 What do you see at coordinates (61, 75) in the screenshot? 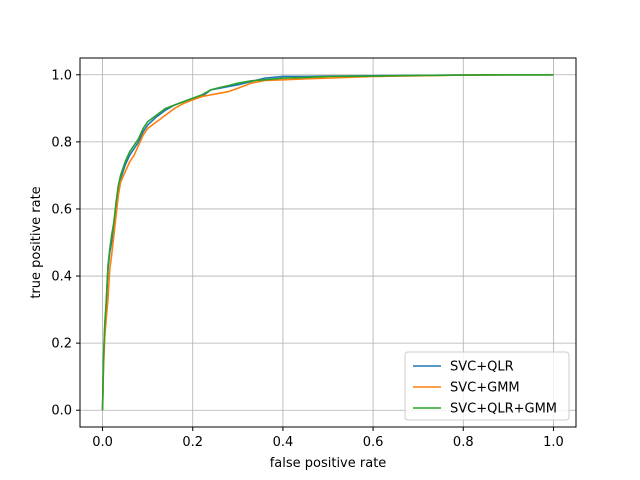
I see `y-tick-label: 1.0` at bounding box center [61, 75].